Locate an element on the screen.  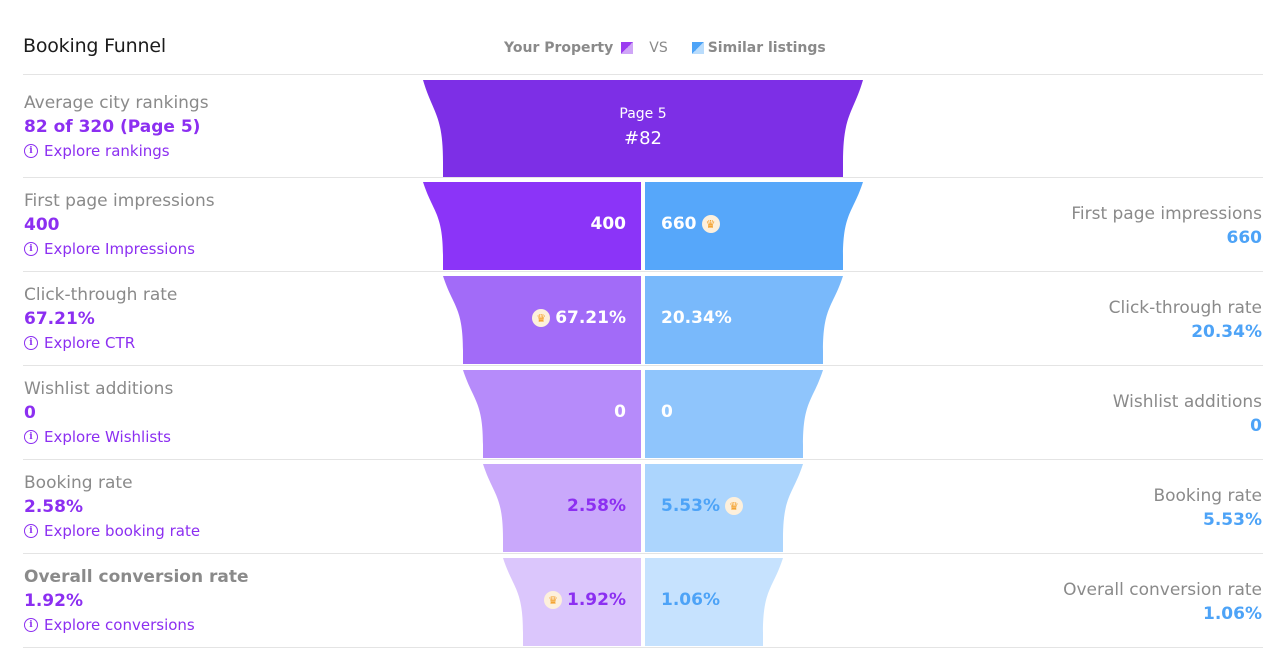
explore-impressions-label: Explore Impressions is located at coordinates (119, 249).